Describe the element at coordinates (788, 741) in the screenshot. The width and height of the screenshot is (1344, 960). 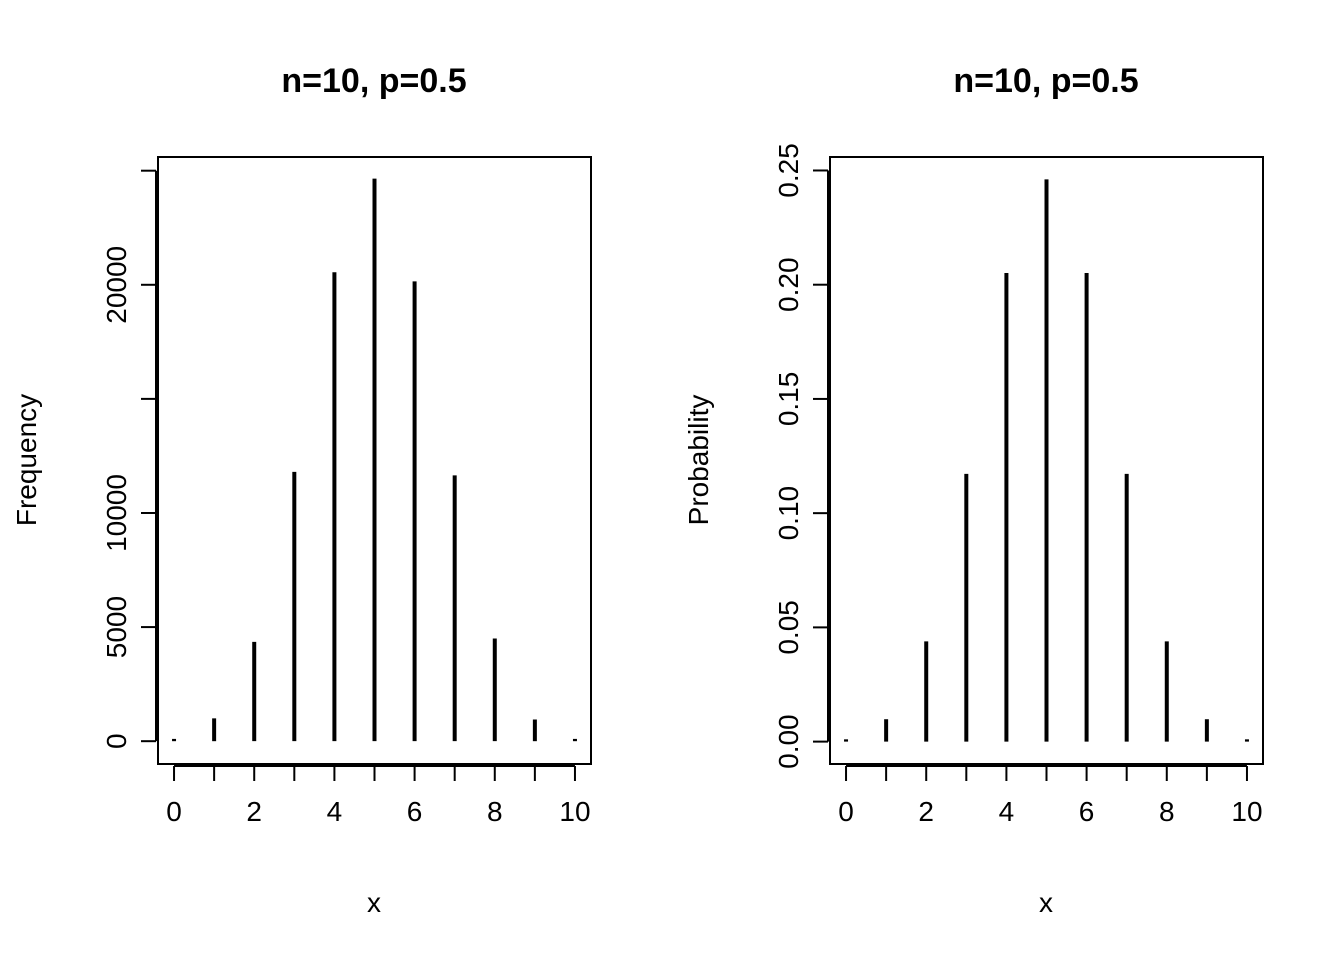
I see `y-tick-label: 0.00` at that location.